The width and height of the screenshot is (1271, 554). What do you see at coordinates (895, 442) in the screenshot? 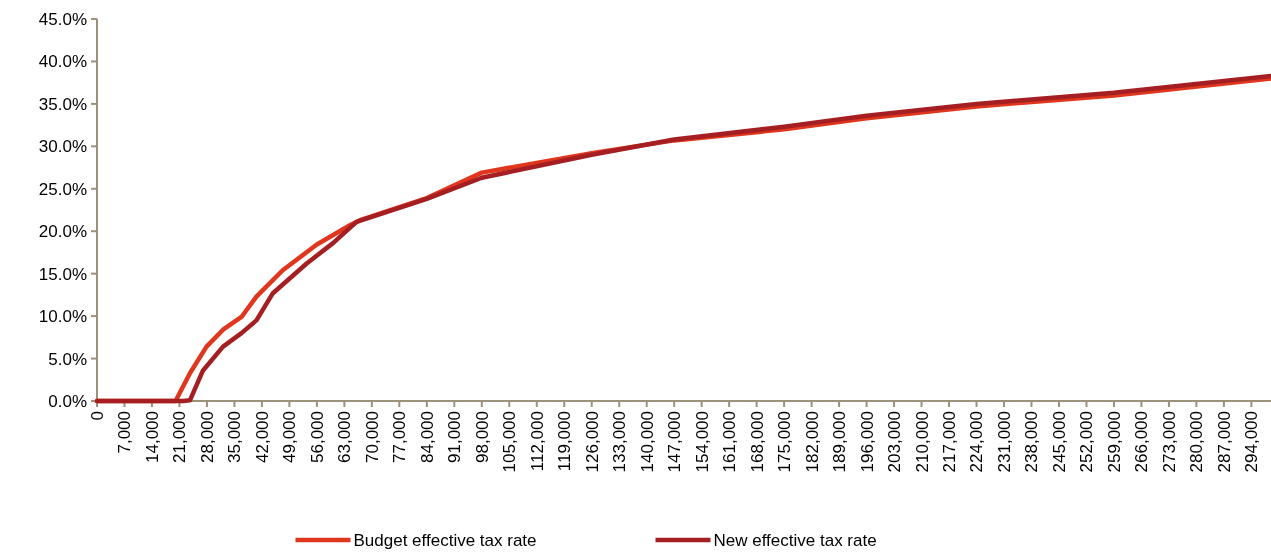
I see `x-tick-label: 203,000` at bounding box center [895, 442].